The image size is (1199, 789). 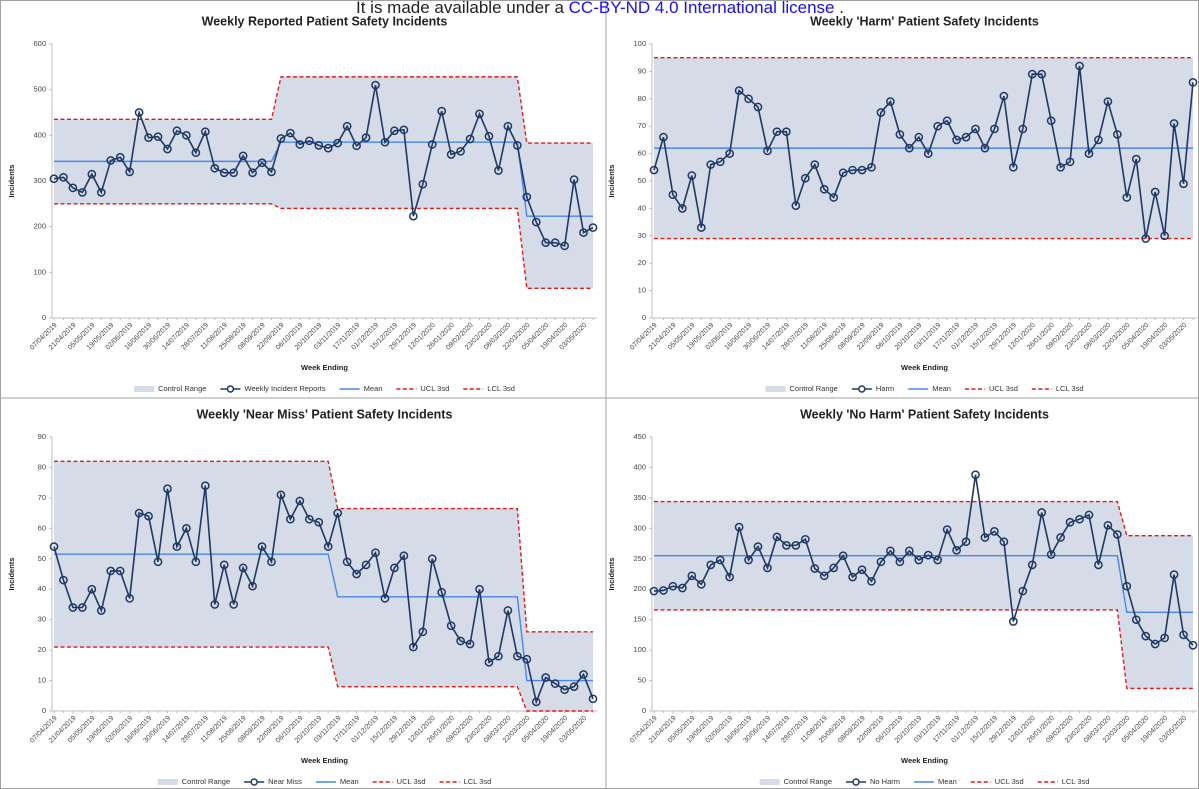 I want to click on y-tick-label: 10, so click(x=642, y=290).